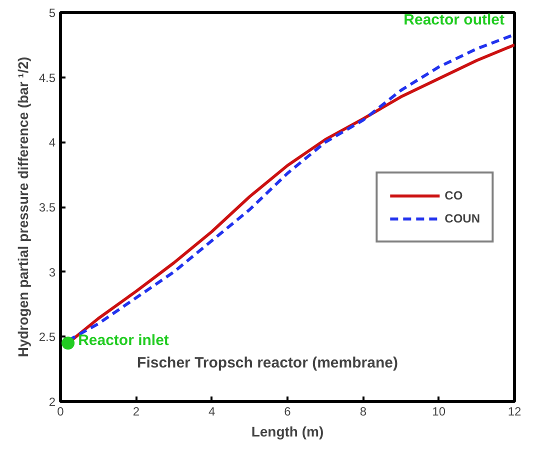  Describe the element at coordinates (454, 20) in the screenshot. I see `annotation: Reactor outlet` at that location.